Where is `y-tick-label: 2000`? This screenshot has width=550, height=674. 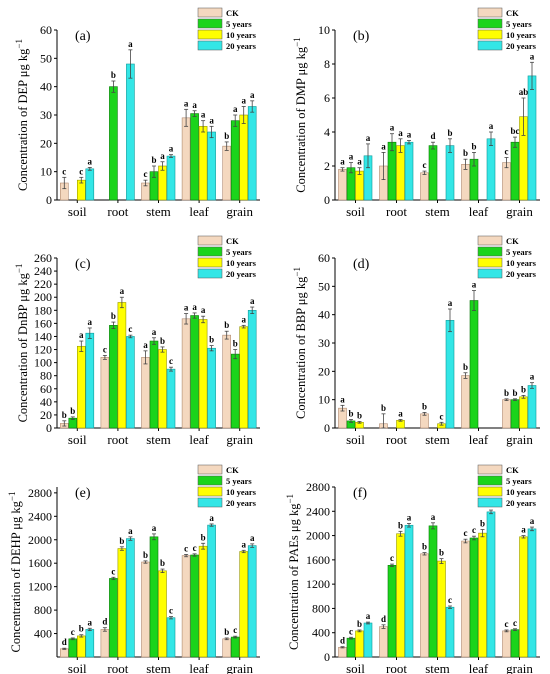 y-tick-label: 2000 is located at coordinates (318, 536).